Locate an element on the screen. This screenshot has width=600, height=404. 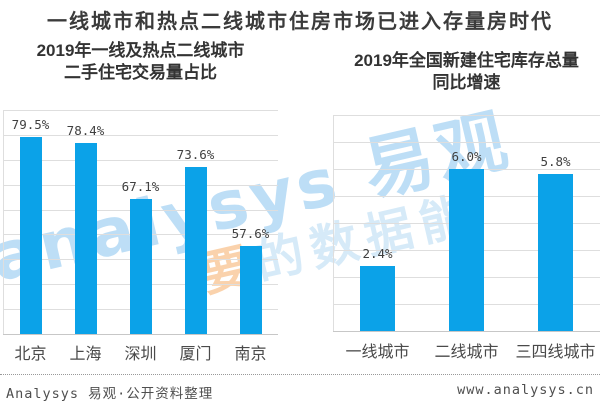
bar-上海 is located at coordinates (85, 238).